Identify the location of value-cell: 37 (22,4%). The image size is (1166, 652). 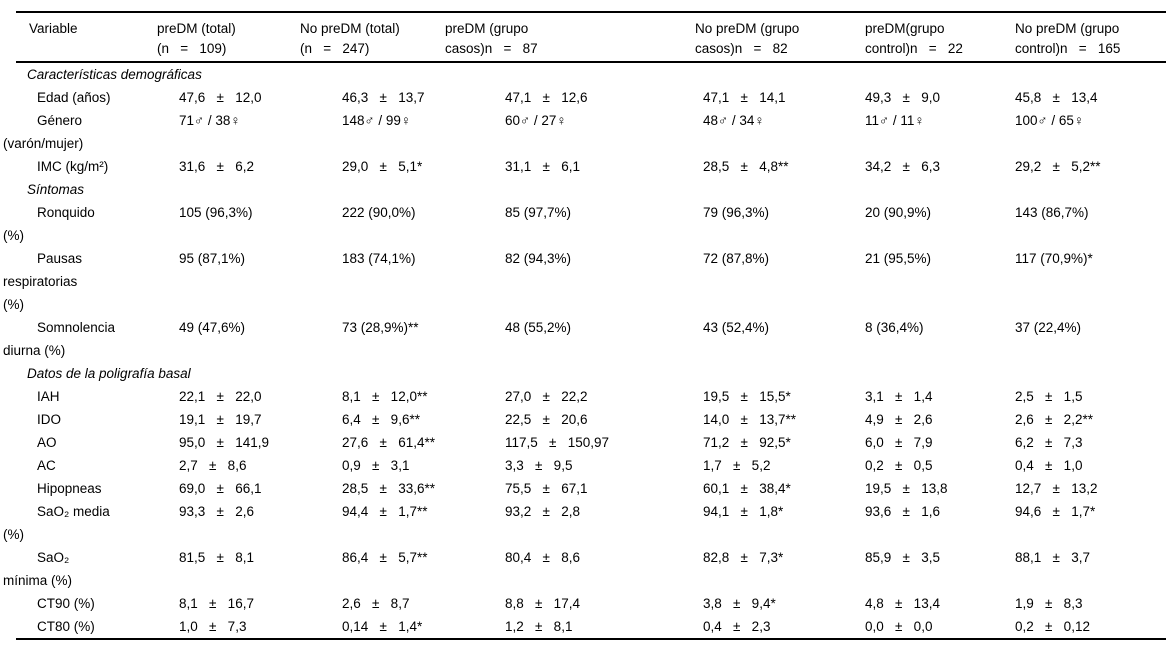
(1090, 339).